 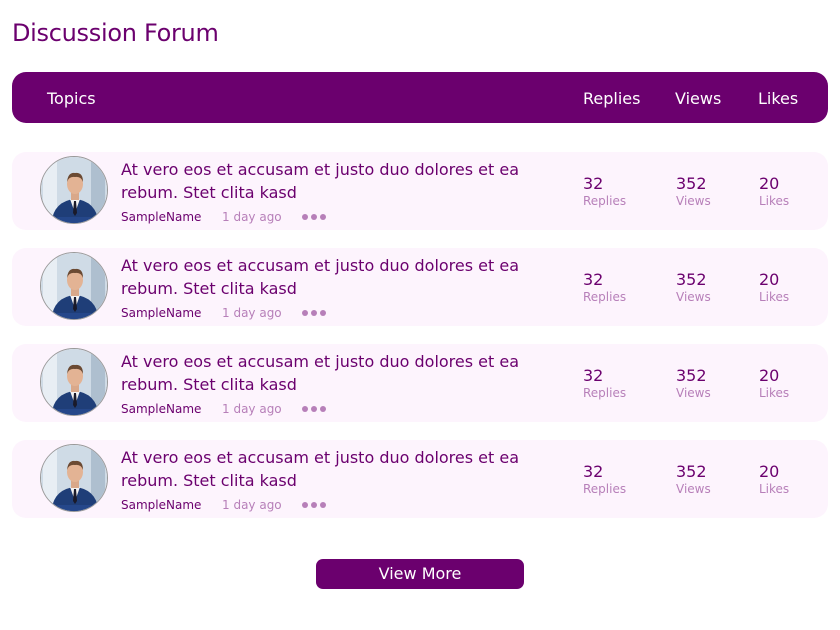 What do you see at coordinates (420, 97) in the screenshot?
I see `table-header: Topics Replies Views Likes` at bounding box center [420, 97].